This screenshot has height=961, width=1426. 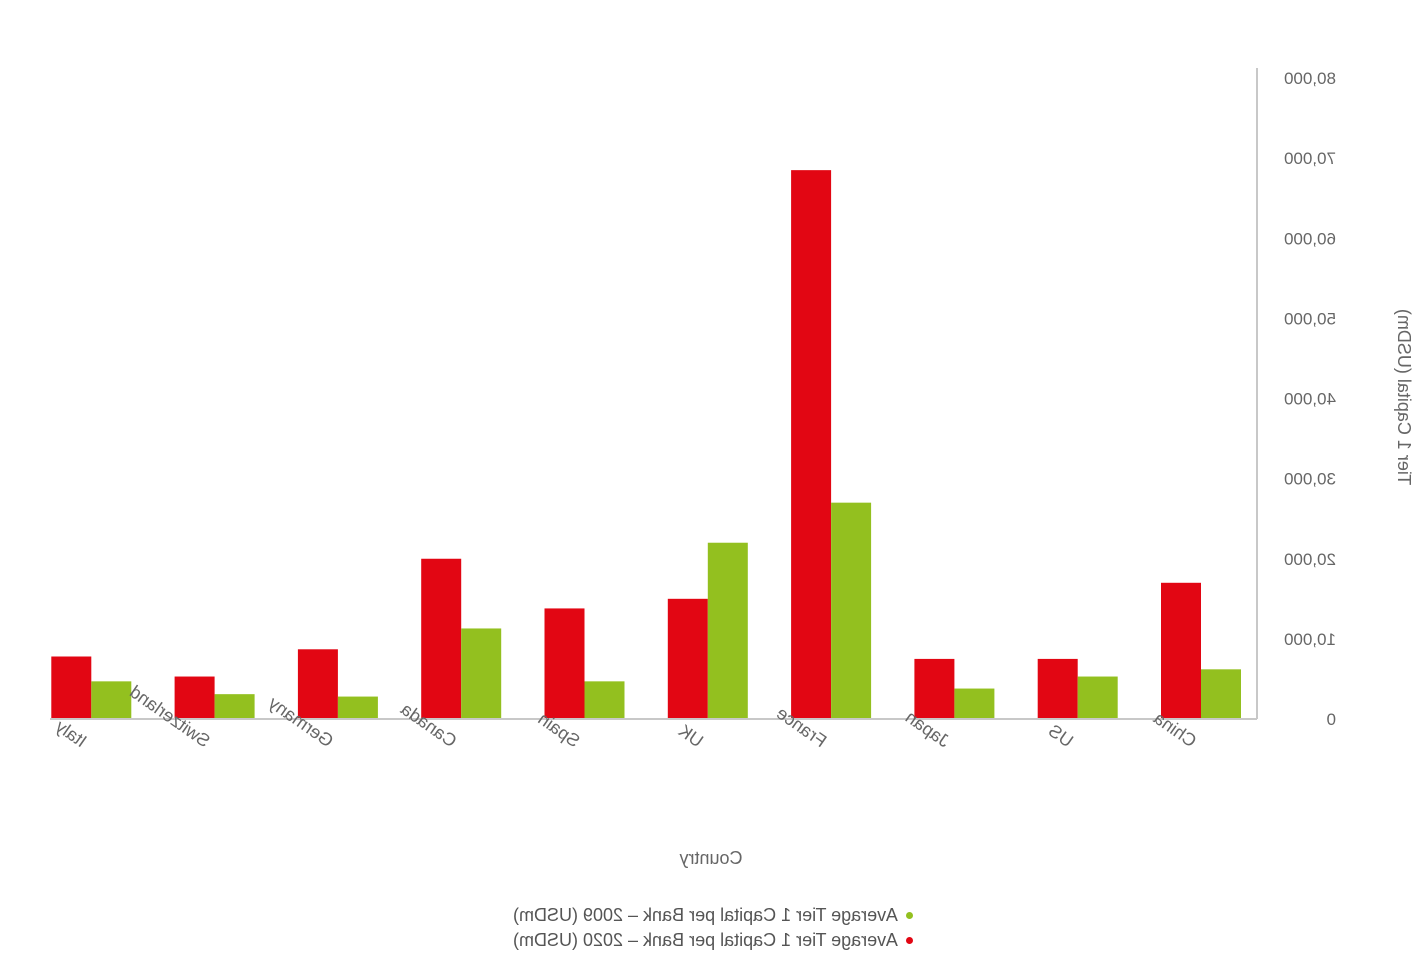 I want to click on y-tick-label: 0, so click(x=1331, y=719).